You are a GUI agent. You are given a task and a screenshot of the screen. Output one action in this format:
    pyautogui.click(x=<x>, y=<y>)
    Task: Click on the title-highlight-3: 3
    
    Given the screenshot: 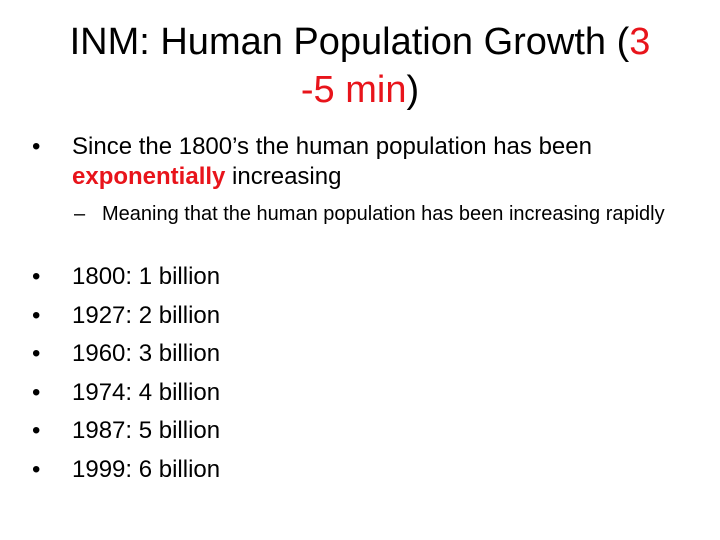 What is the action you would take?
    pyautogui.click(x=639, y=42)
    